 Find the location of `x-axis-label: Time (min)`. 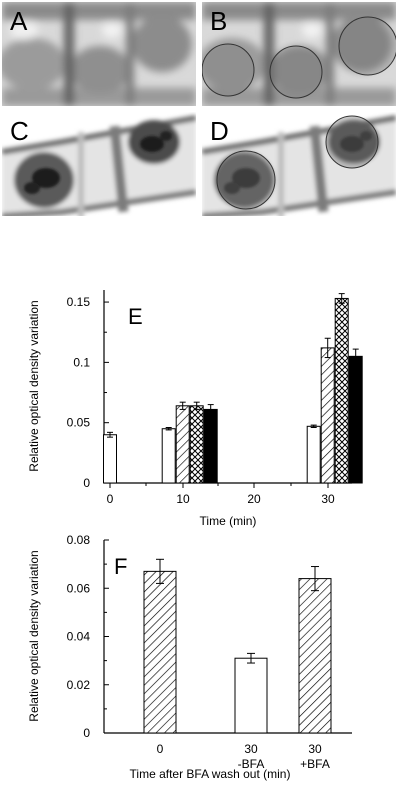

x-axis-label: Time (min) is located at coordinates (228, 521).